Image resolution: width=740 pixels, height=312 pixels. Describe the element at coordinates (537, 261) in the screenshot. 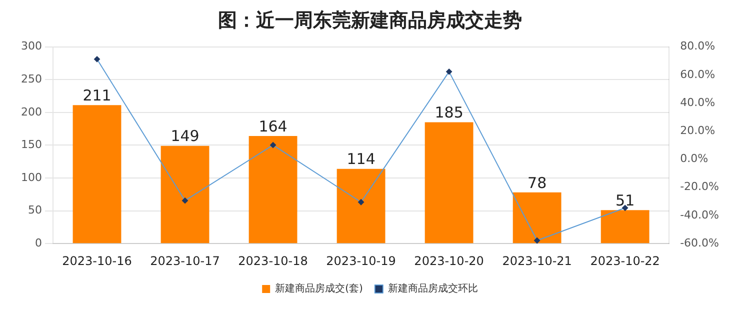

I see `x-tick-label: 2023-10-21` at that location.